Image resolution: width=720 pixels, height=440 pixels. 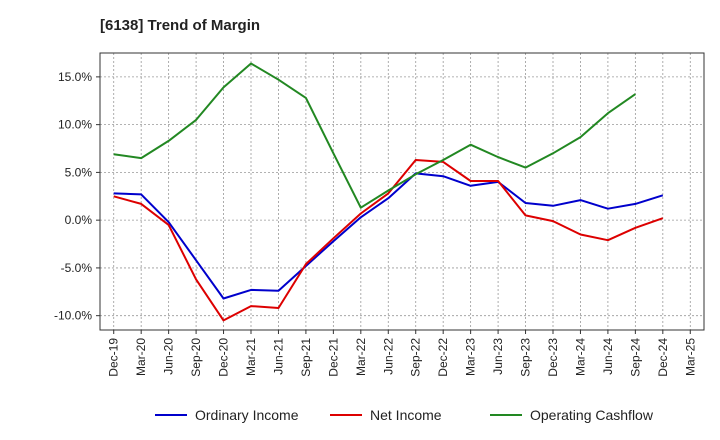 I want to click on y-tick-label: 0.0%, so click(x=79, y=220).